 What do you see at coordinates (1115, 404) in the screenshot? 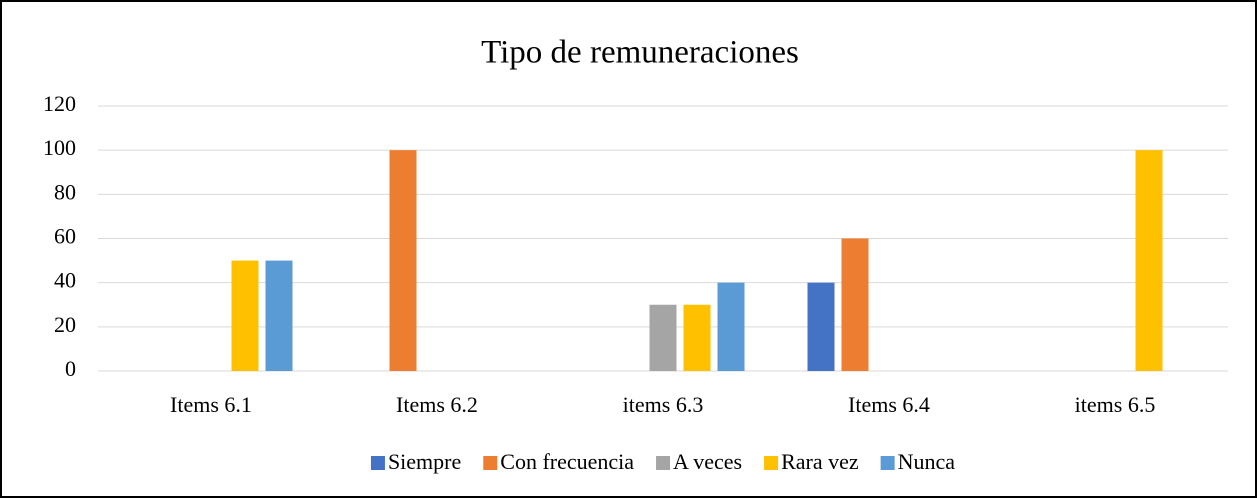
I see `x-tick-label: items 6.5` at bounding box center [1115, 404].